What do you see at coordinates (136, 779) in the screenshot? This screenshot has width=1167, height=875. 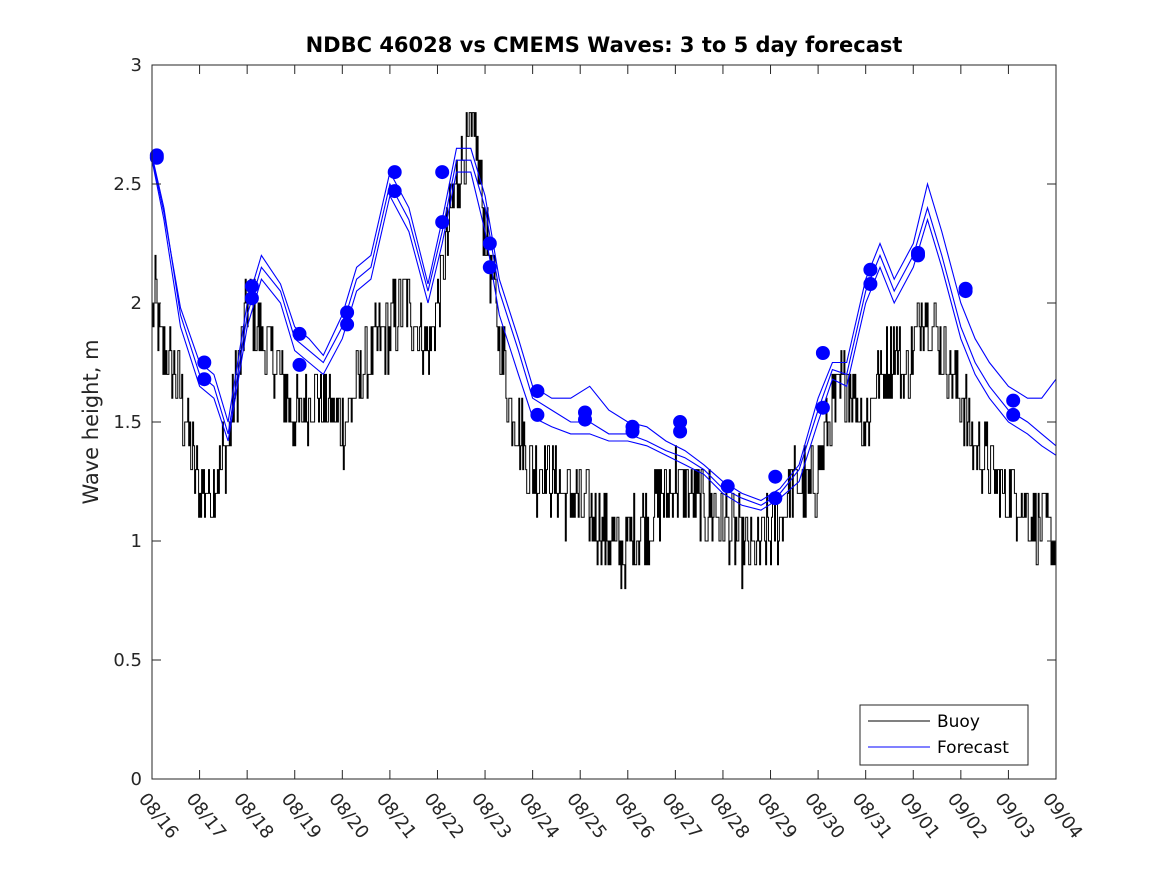 I see `y-tick-label: 0` at bounding box center [136, 779].